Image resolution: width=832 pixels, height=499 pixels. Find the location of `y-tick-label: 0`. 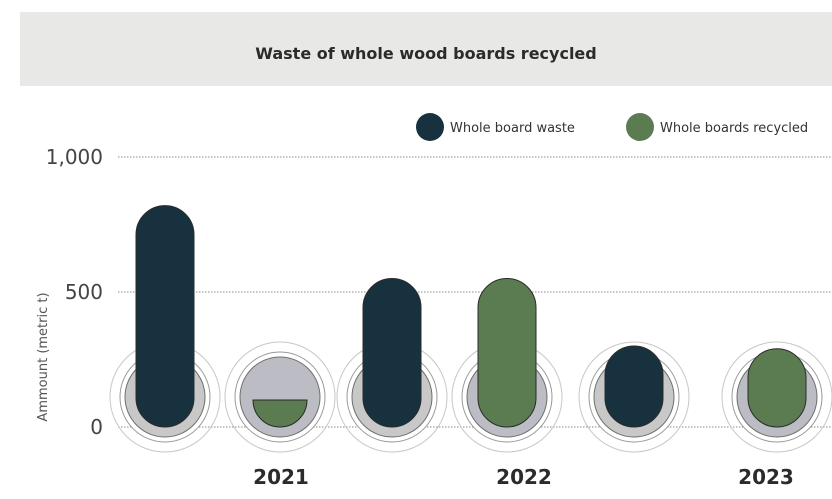

y-tick-label: 0 is located at coordinates (96, 427).